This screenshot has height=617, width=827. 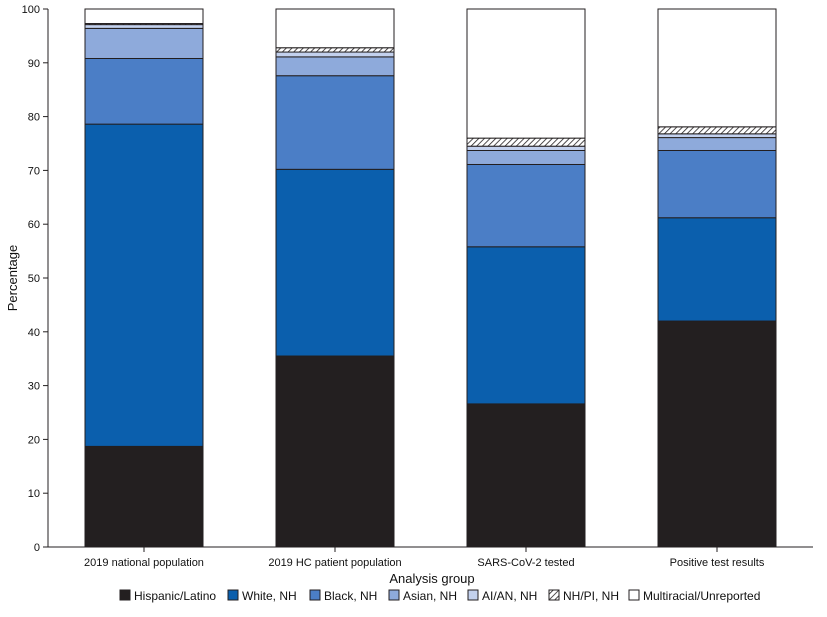 I want to click on y-tick-label: 50, so click(x=34, y=279).